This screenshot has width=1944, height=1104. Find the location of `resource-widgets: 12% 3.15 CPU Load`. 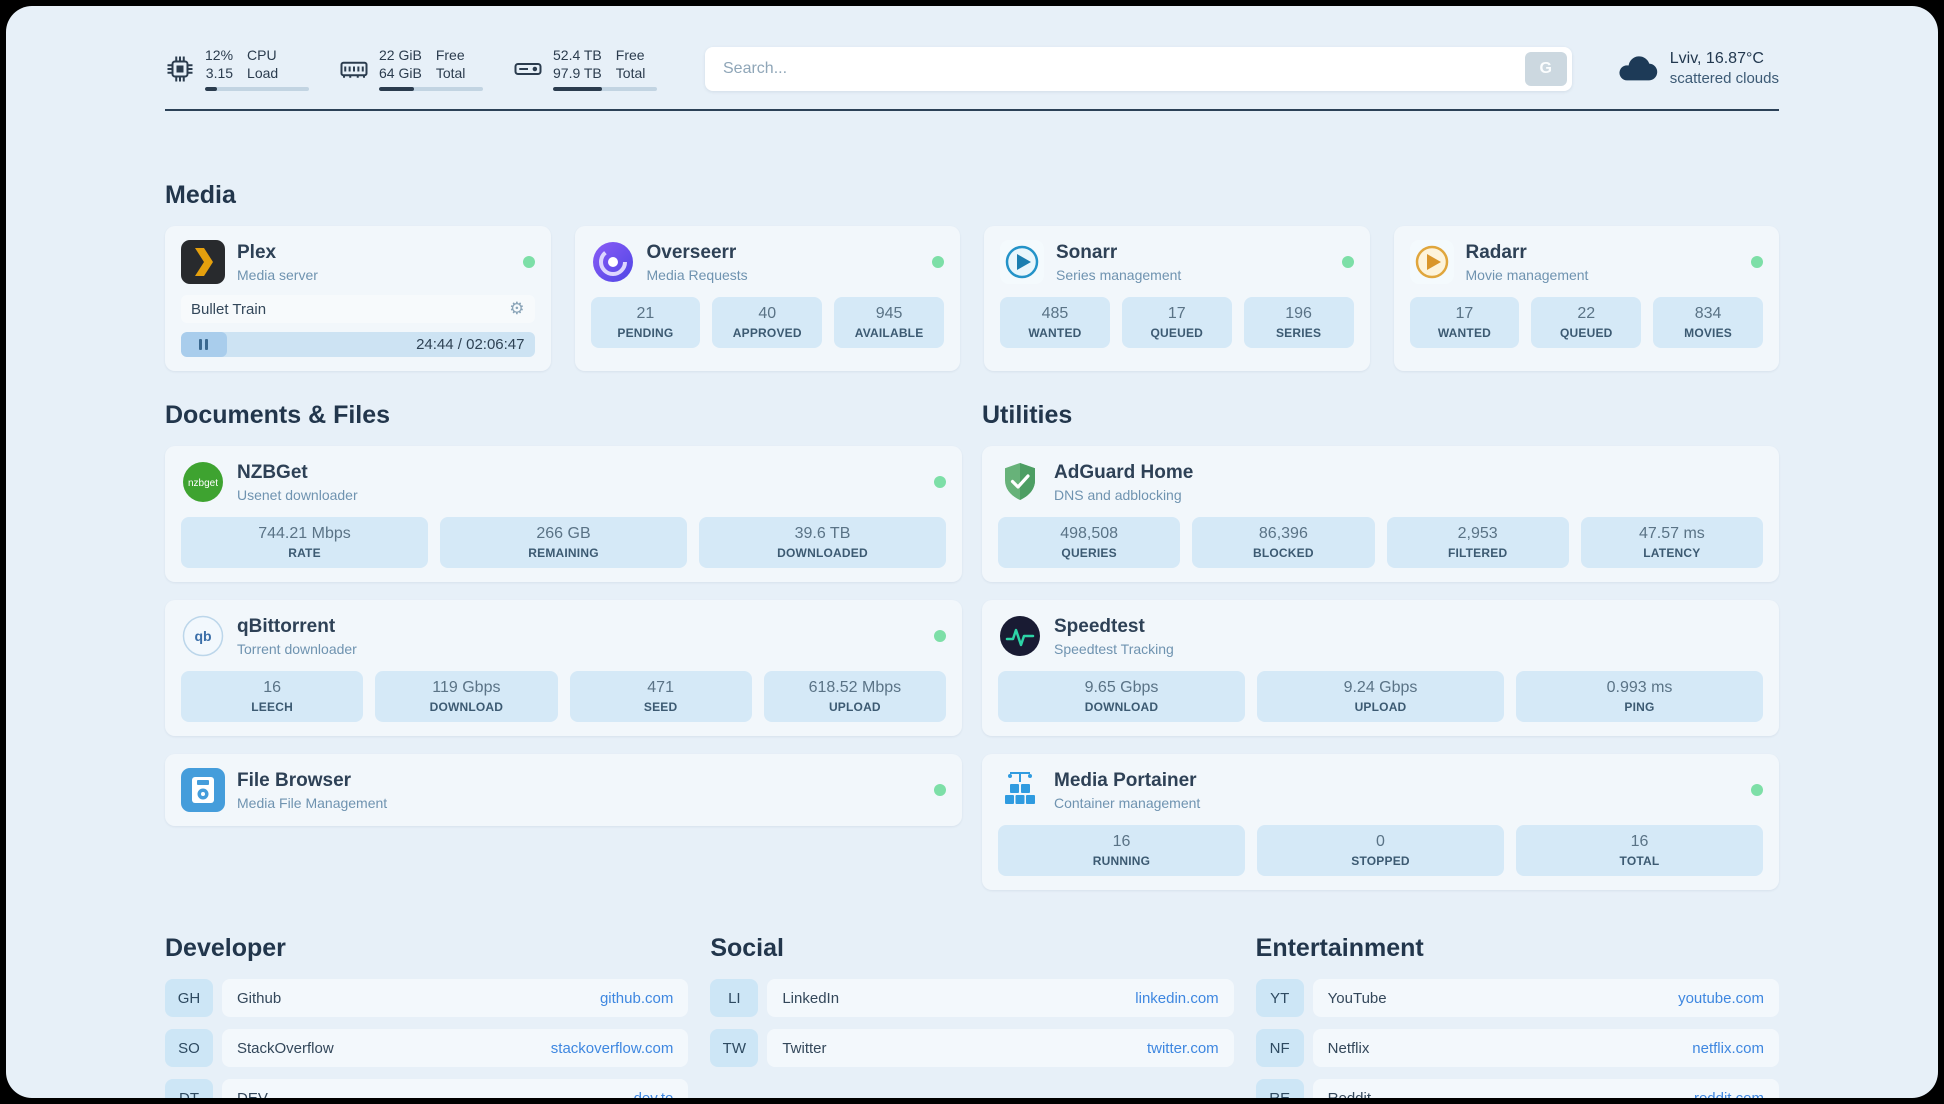

resource-widgets: 12% 3.15 CPU Load is located at coordinates (411, 69).